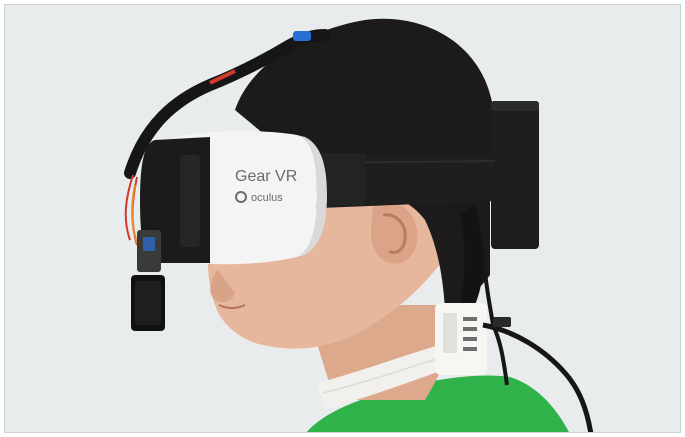 The width and height of the screenshot is (685, 437). What do you see at coordinates (267, 198) in the screenshot?
I see `oculus-label: oculus` at bounding box center [267, 198].